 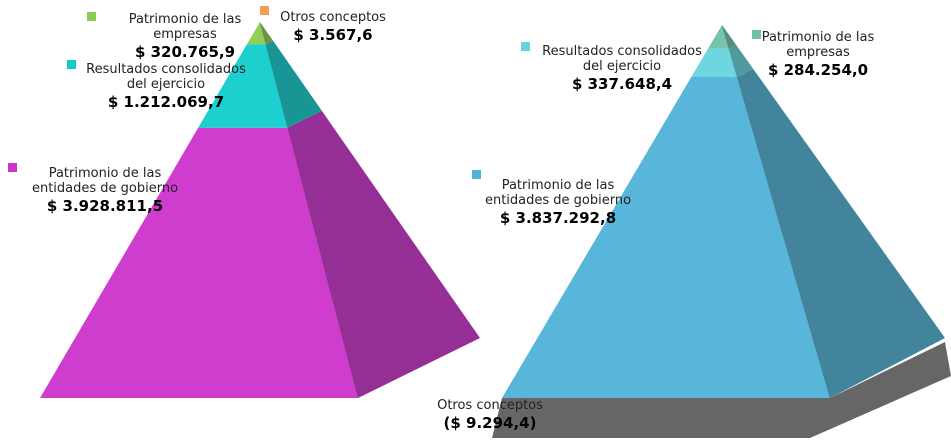 I want to click on value-label: $ 337.648,4, so click(x=622, y=84).